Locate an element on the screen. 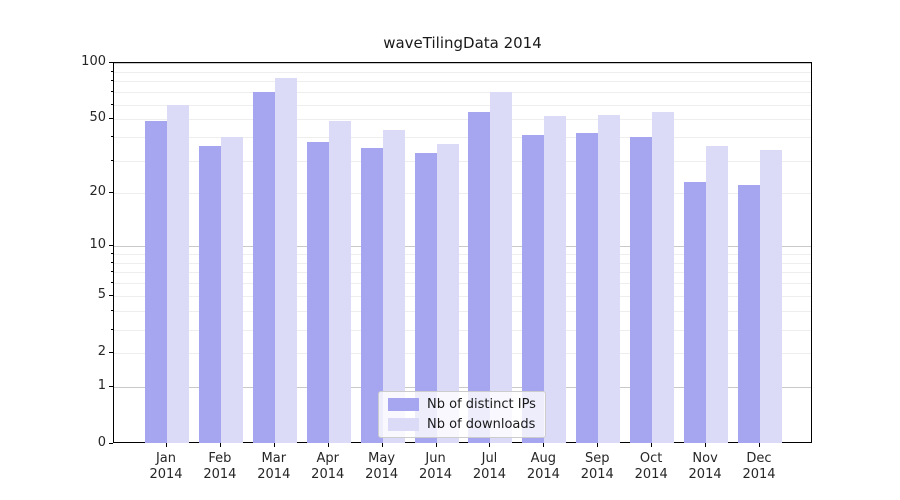 This screenshot has height=500, width=900. x-tick-label: May 2014 is located at coordinates (382, 467).